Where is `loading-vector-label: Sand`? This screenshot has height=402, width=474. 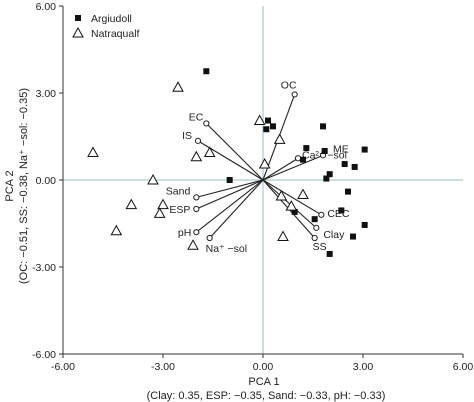 loading-vector-label: Sand is located at coordinates (178, 191).